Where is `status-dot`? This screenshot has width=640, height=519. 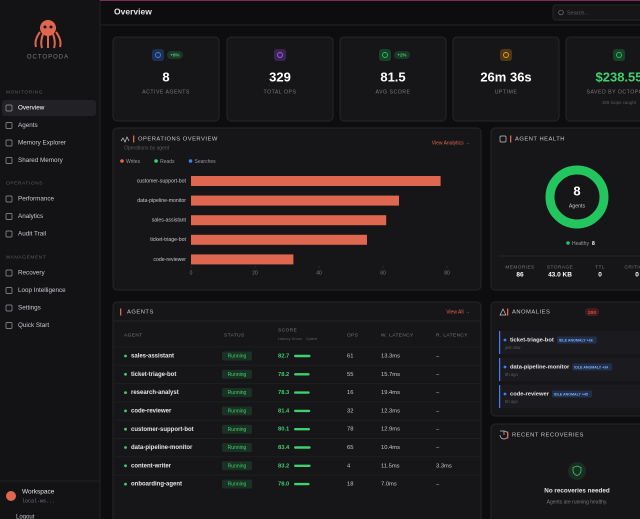 status-dot is located at coordinates (125, 411).